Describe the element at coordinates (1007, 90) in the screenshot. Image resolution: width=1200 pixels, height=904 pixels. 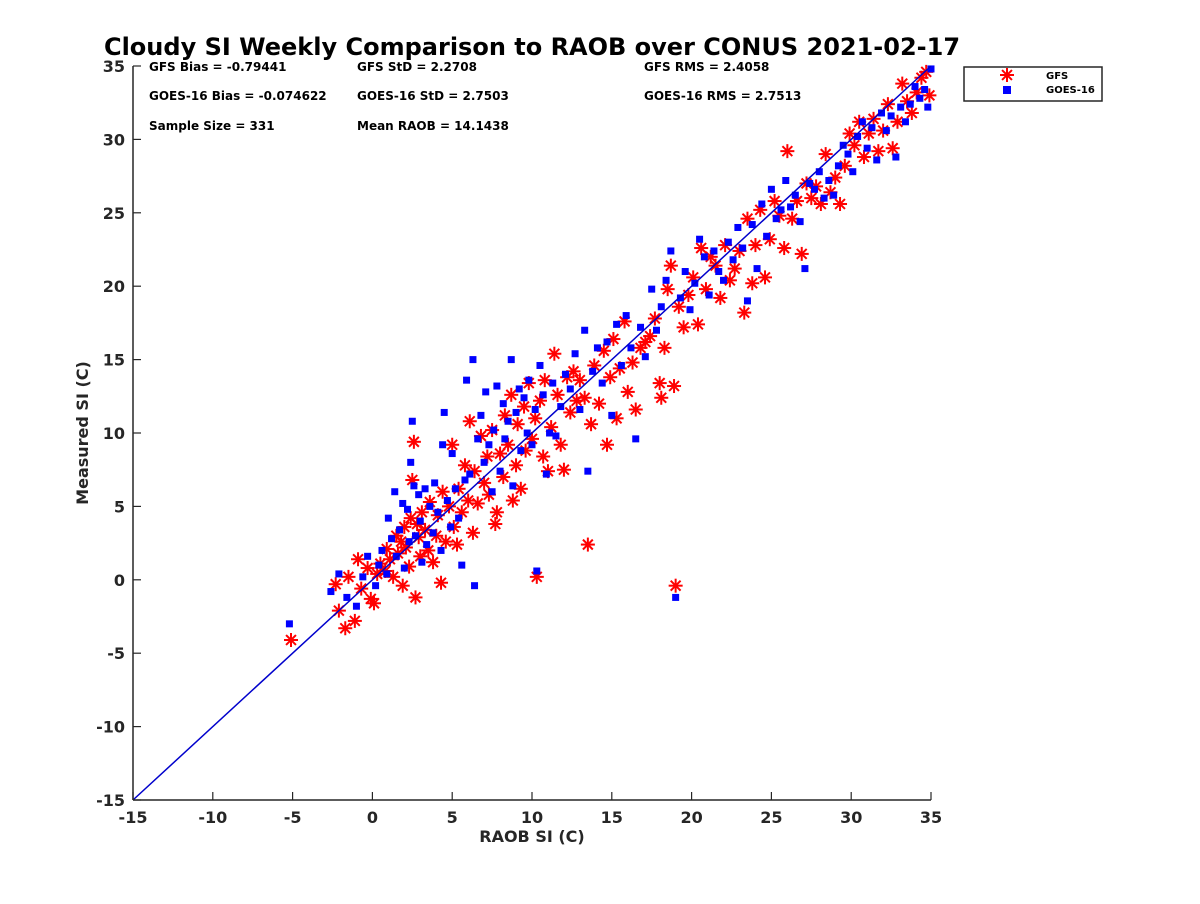
I see `goes16-legend-symbol` at that location.